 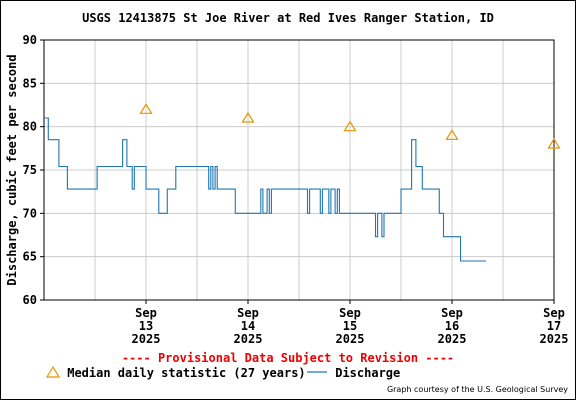 What do you see at coordinates (317, 372) in the screenshot?
I see `legend-line-icon` at bounding box center [317, 372].